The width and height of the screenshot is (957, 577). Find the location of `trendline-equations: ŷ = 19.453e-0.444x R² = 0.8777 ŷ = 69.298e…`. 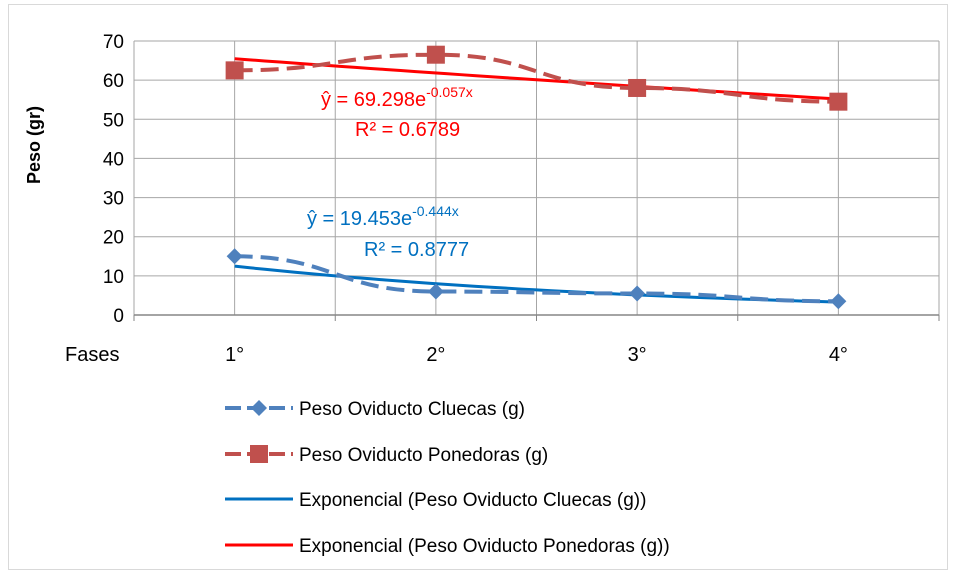

trendline-equations: ŷ = 19.453e-0.444x R² = 0.8777 ŷ = 69.298e… is located at coordinates (390, 172).